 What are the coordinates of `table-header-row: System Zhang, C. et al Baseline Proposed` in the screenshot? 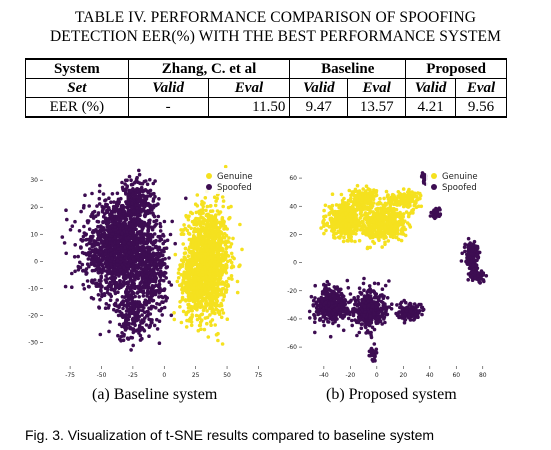 It's located at (266, 69).